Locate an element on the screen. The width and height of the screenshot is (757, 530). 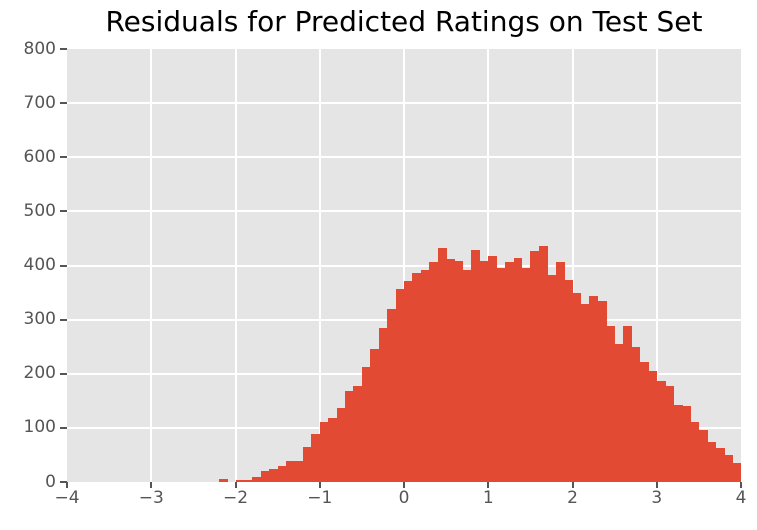
x-tick-label: −3 is located at coordinates (151, 498).